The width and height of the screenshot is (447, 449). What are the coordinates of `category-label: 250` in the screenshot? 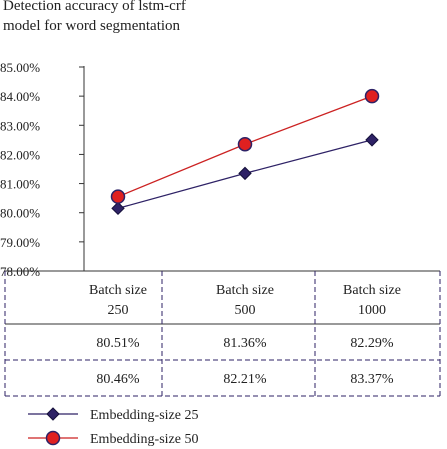 It's located at (118, 310).